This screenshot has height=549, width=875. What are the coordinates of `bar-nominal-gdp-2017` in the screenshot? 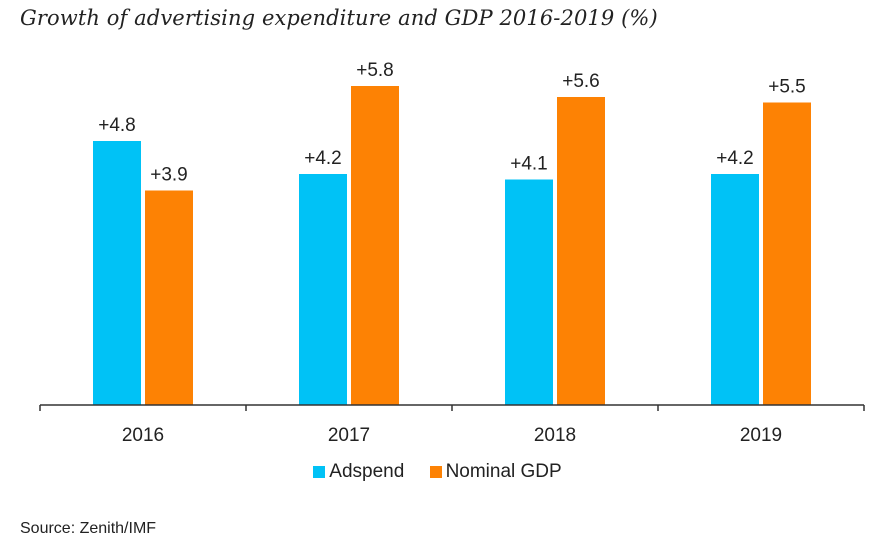 It's located at (375, 245).